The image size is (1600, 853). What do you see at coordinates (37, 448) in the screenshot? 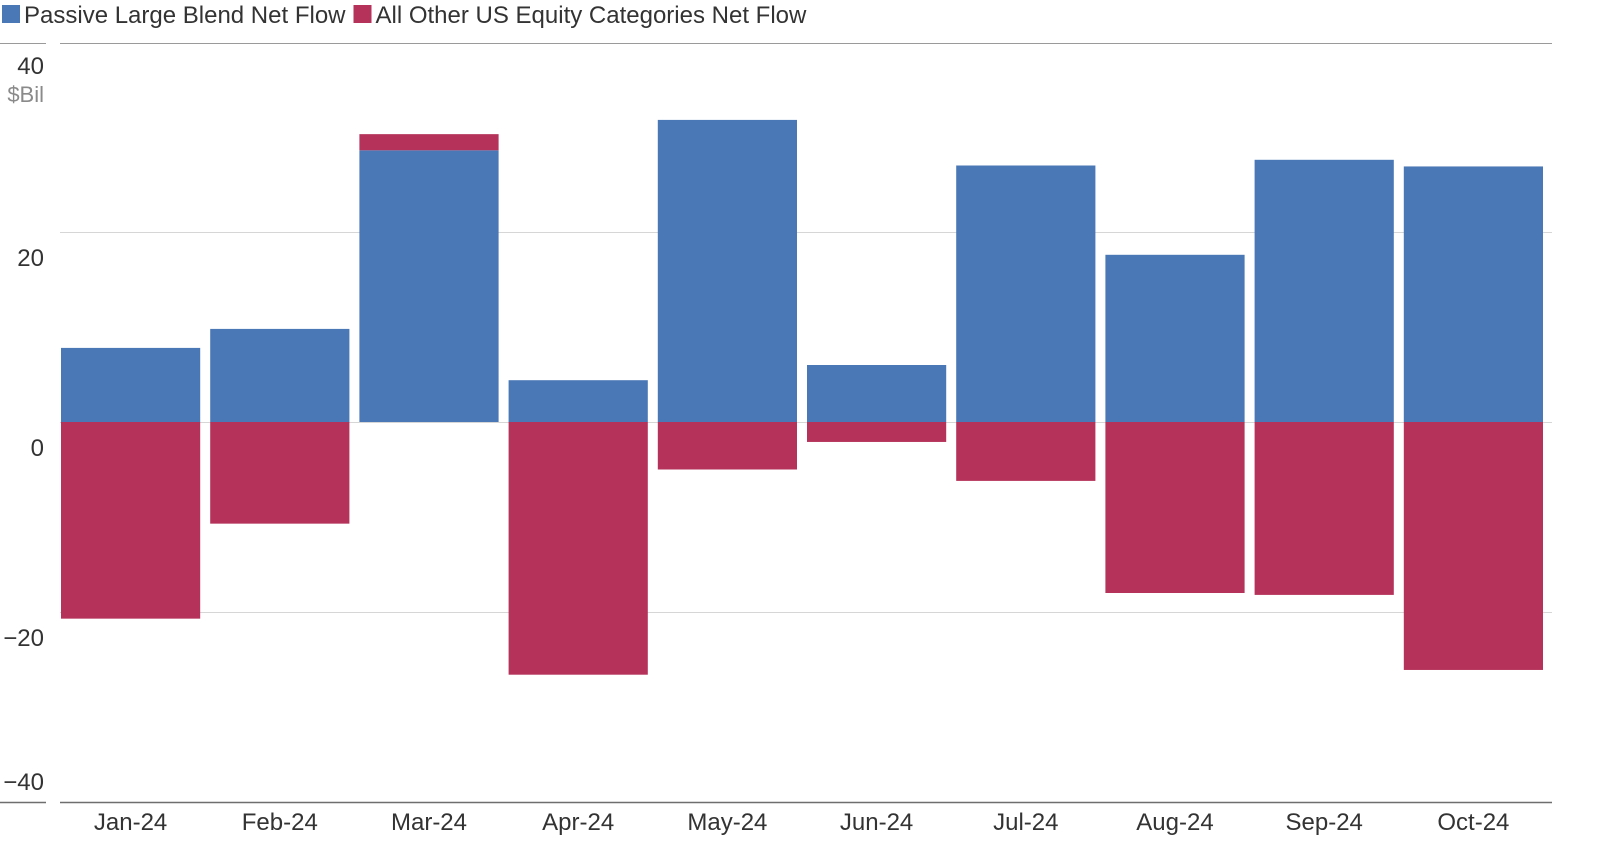
I see `y-tick-label-2: 0` at bounding box center [37, 448].